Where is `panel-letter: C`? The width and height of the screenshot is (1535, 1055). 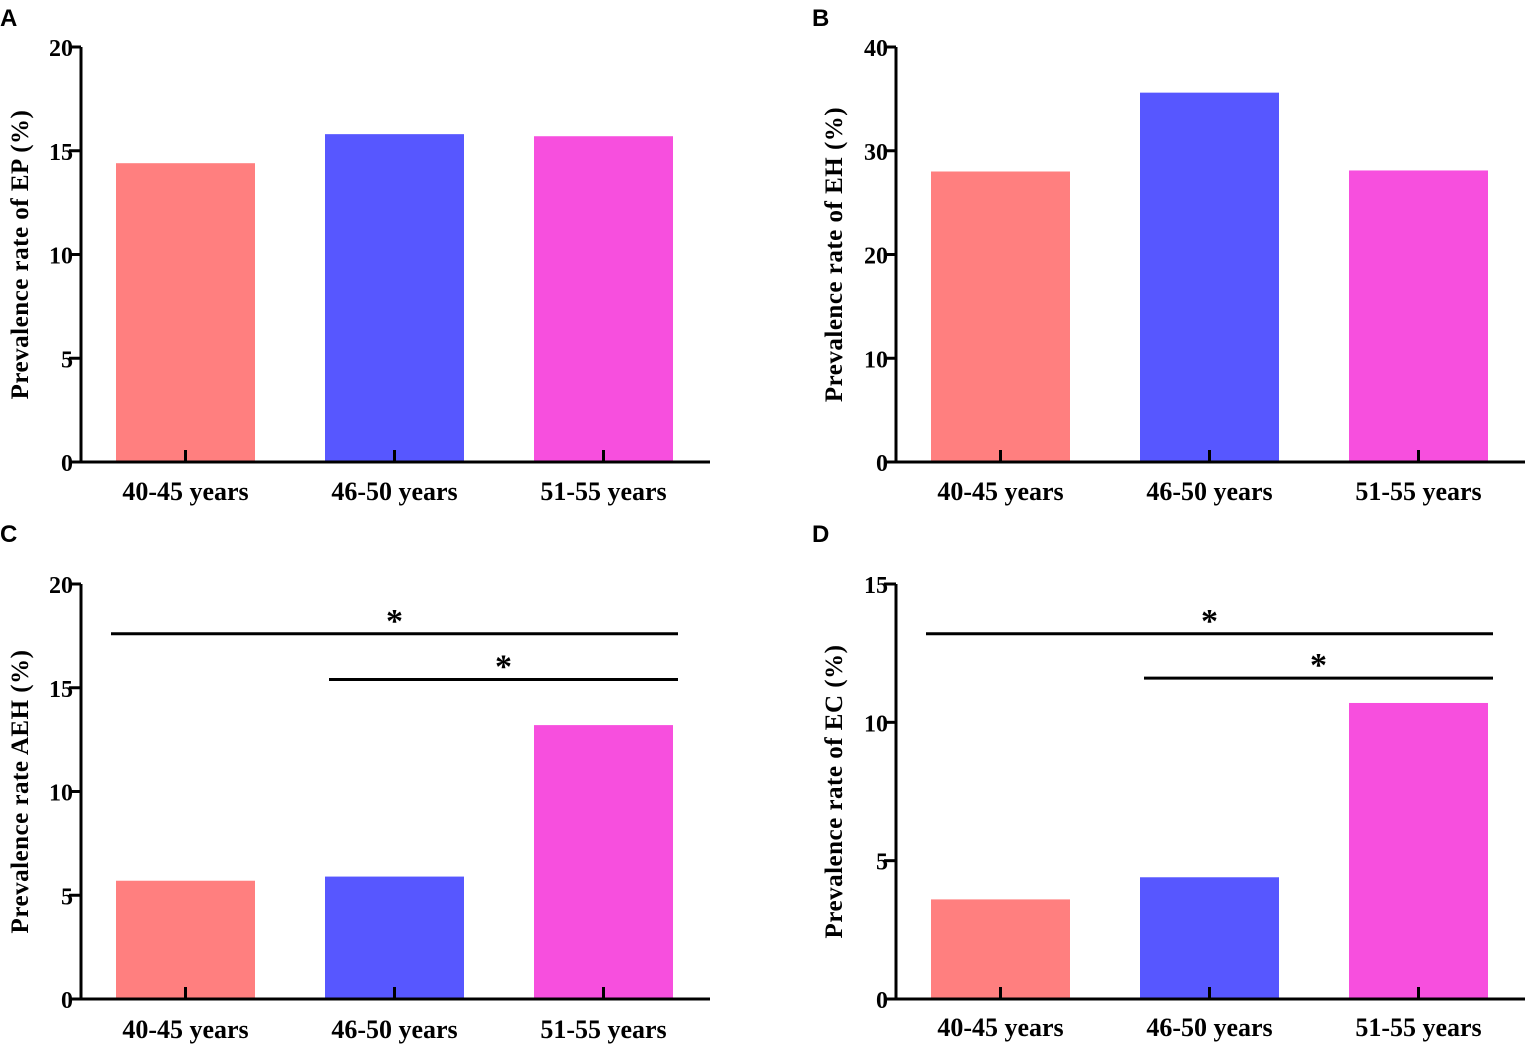 panel-letter: C is located at coordinates (8, 534).